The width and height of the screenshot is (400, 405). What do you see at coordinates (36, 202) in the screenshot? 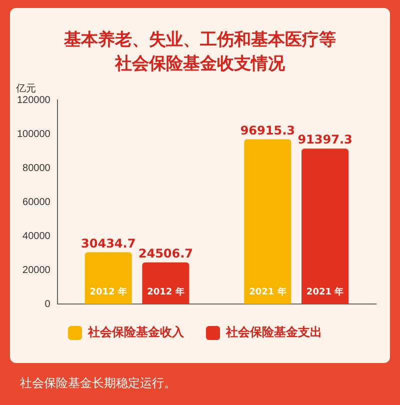
I see `y-tick-label: 60000` at bounding box center [36, 202].